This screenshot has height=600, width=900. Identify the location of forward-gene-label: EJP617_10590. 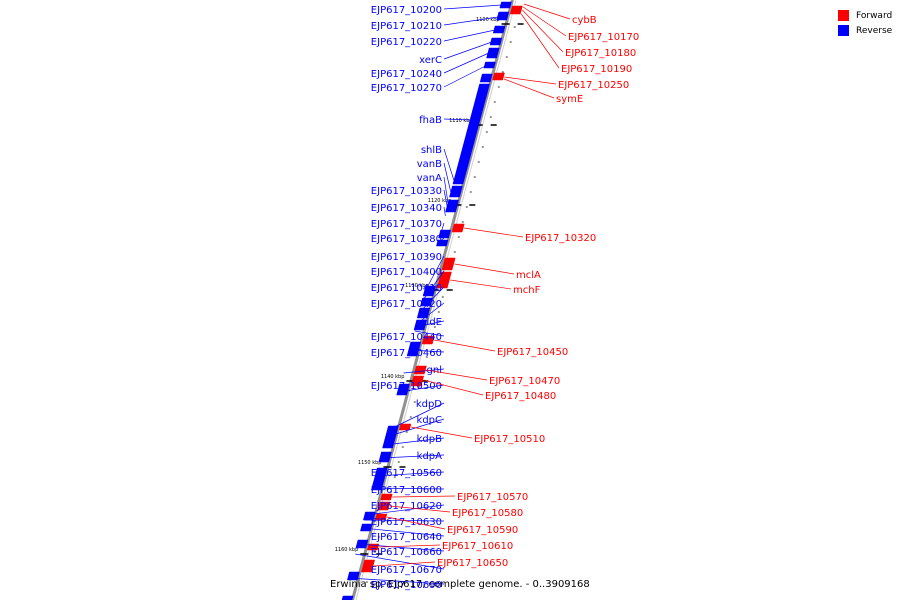
(482, 530).